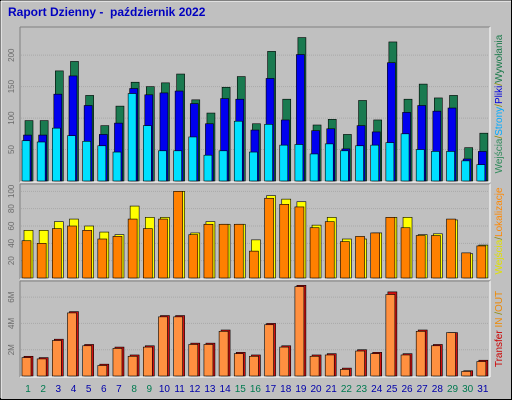  I want to click on x-tick-label: 8, so click(134, 389).